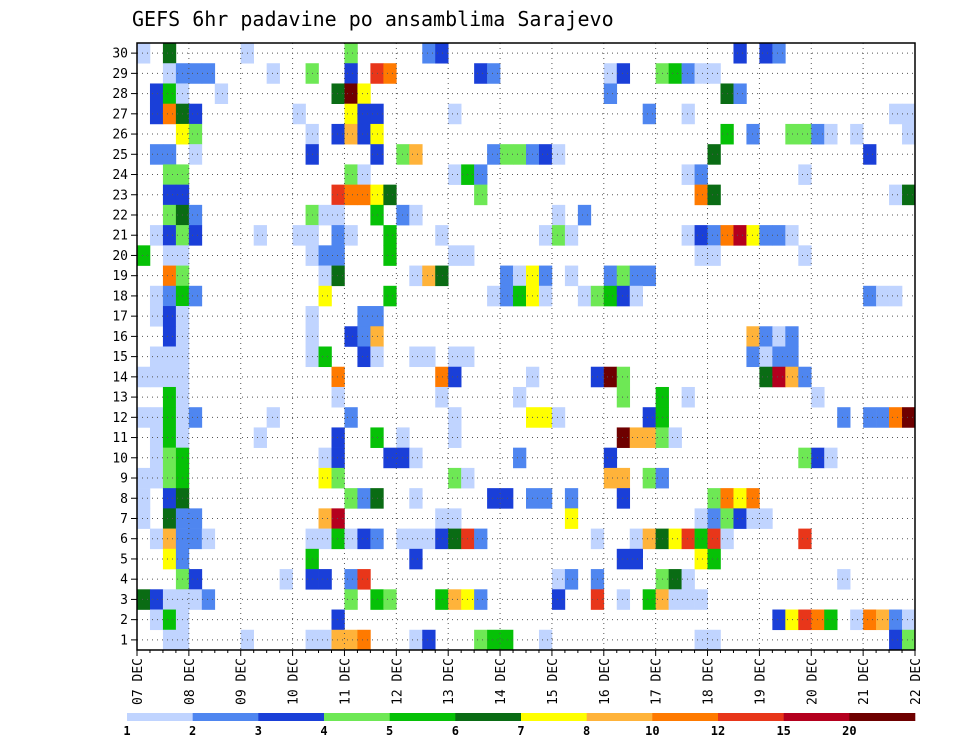 Image resolution: width=960 pixels, height=746 pixels. Describe the element at coordinates (120, 195) in the screenshot. I see `y-tick-label: 23` at that location.